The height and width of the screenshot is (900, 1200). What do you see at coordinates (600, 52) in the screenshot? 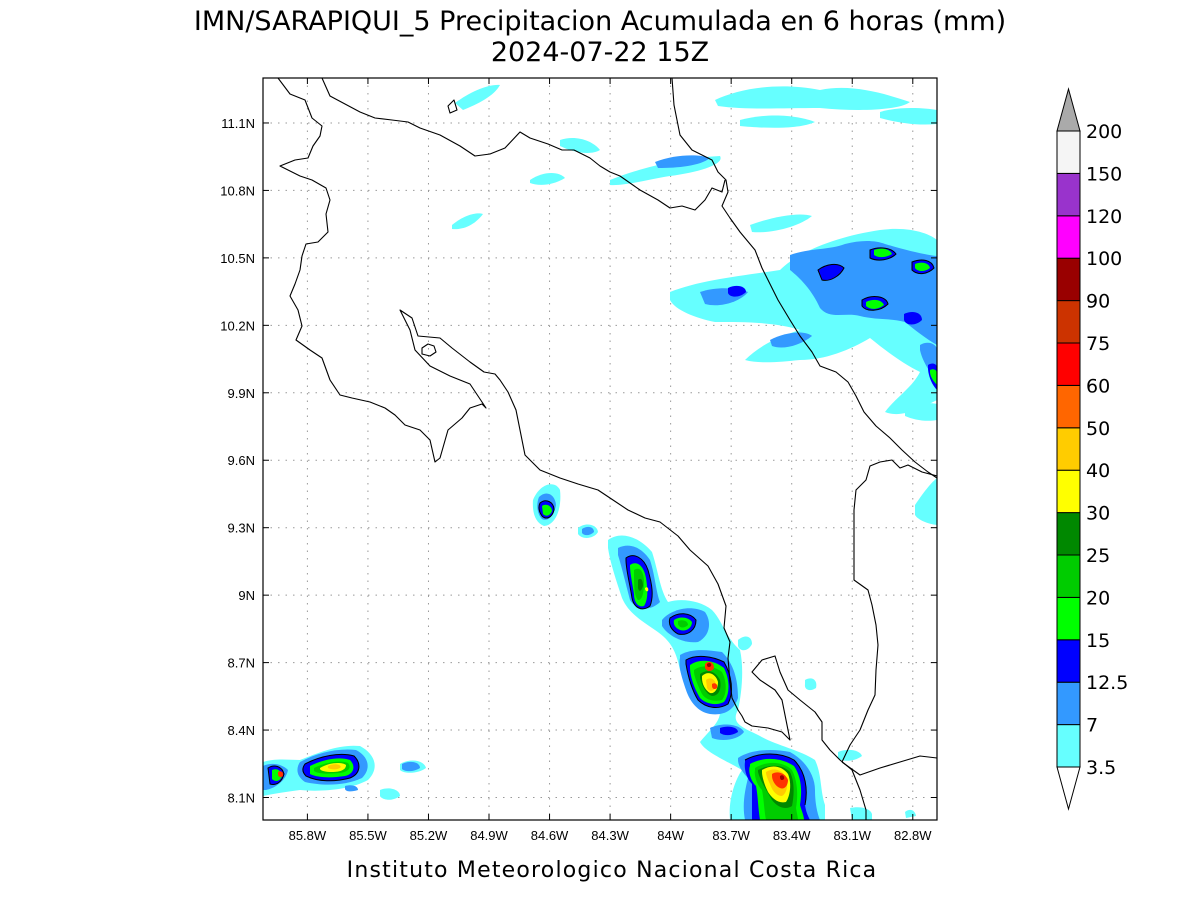
I see `map-subtitle-date: 2024-07-22 15Z` at bounding box center [600, 52].